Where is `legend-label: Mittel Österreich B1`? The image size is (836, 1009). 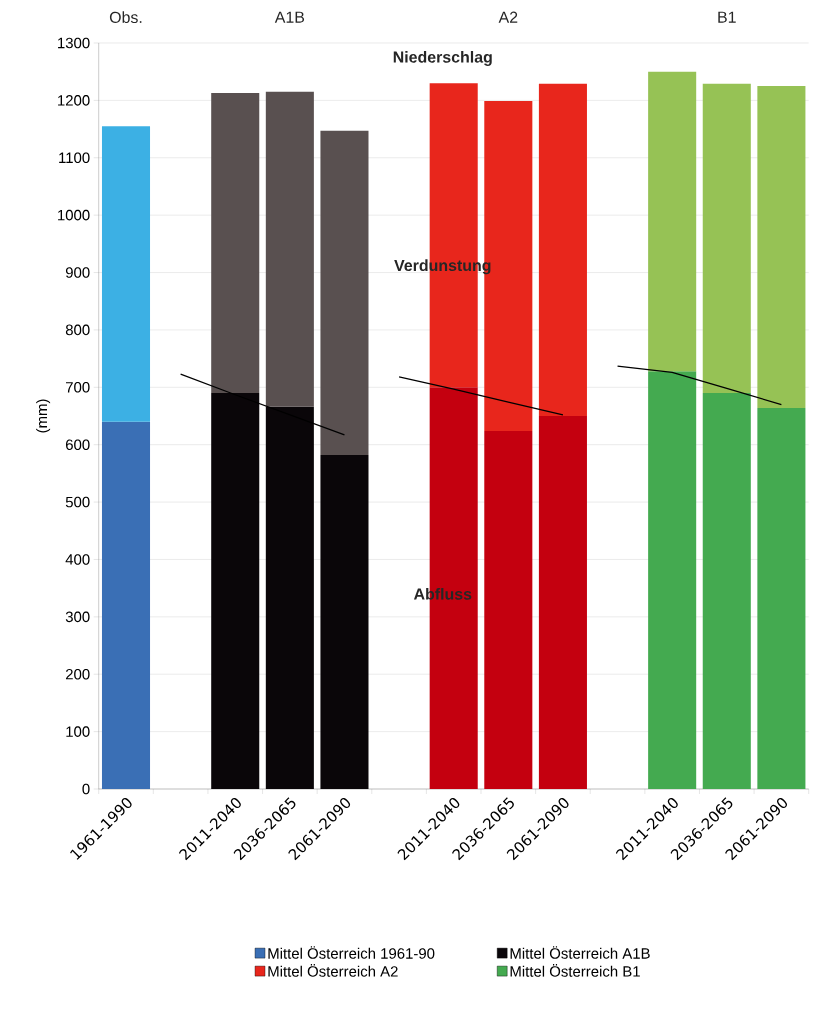 legend-label: Mittel Österreich B1 is located at coordinates (575, 970).